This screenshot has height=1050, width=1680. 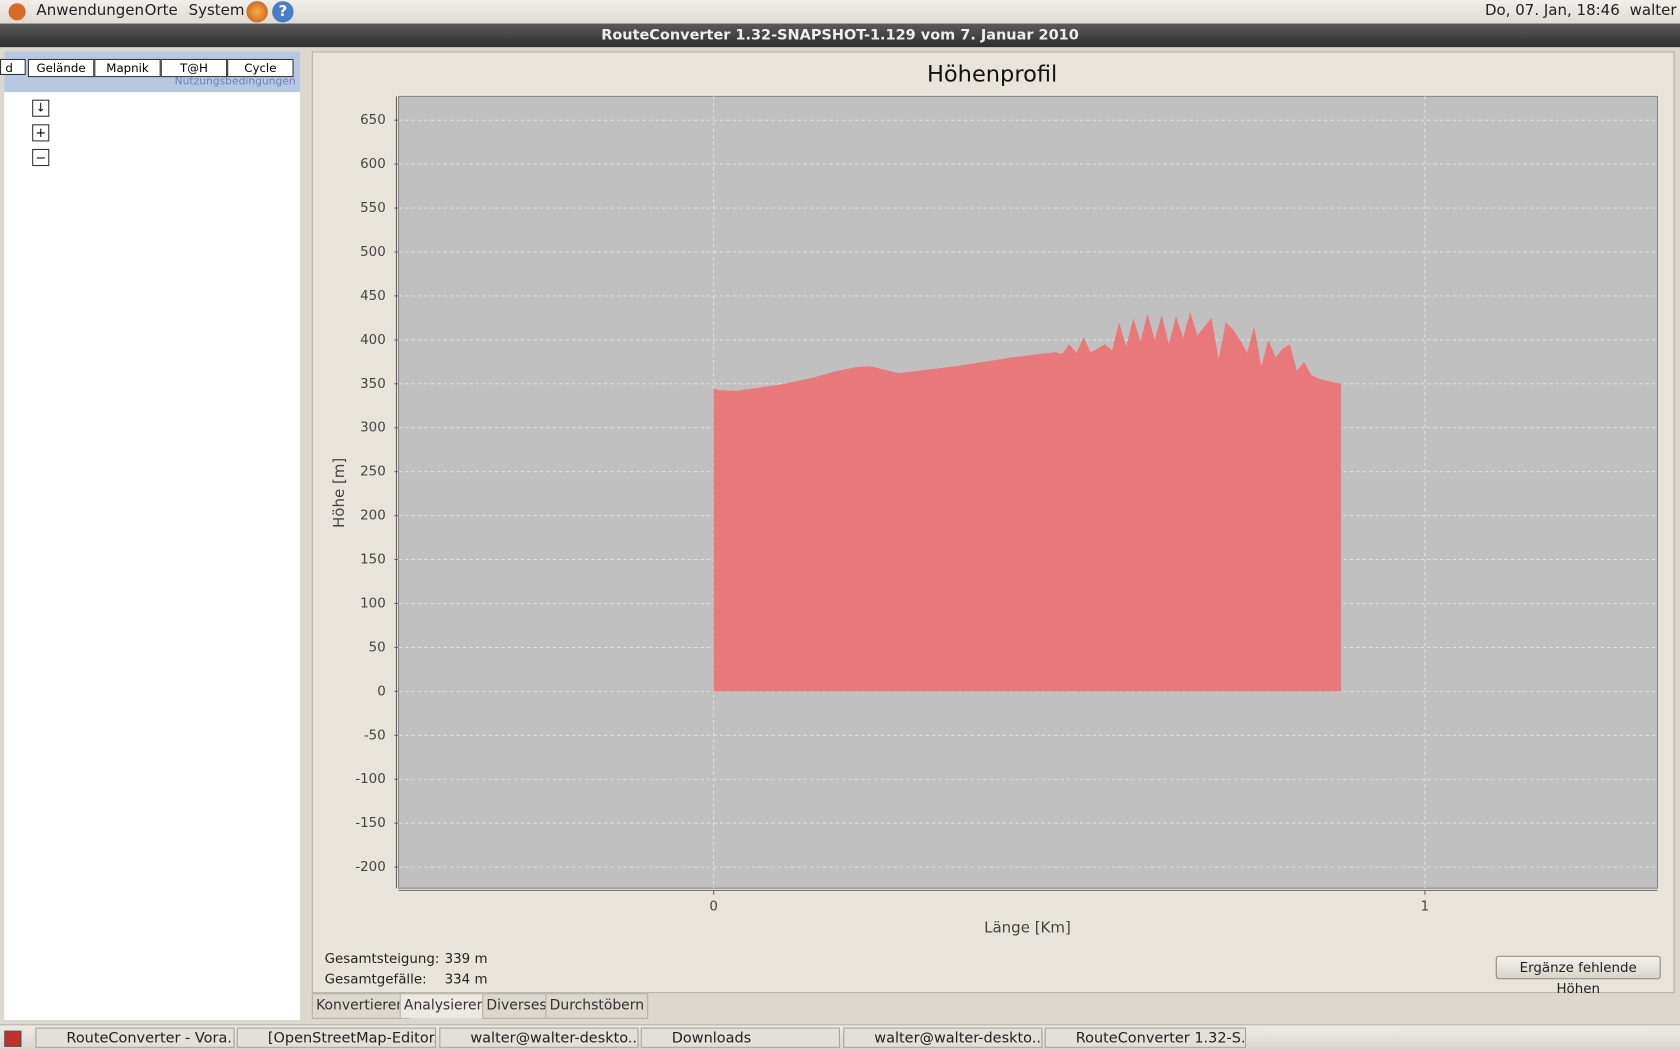 I want to click on y-axis-label: Höhe [m], so click(x=339, y=493).